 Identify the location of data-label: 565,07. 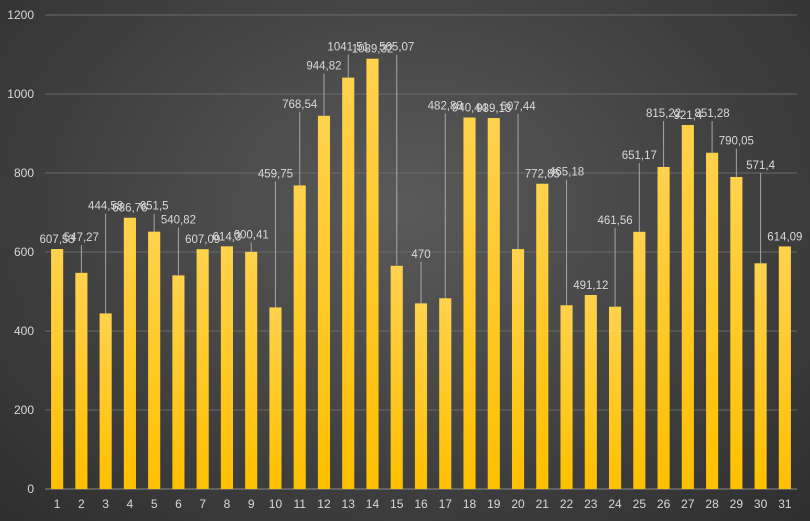
(396, 48).